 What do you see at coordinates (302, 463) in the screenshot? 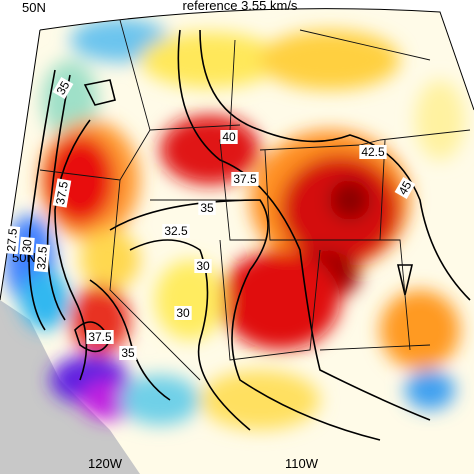
I see `longitude-label: 110W` at bounding box center [302, 463].